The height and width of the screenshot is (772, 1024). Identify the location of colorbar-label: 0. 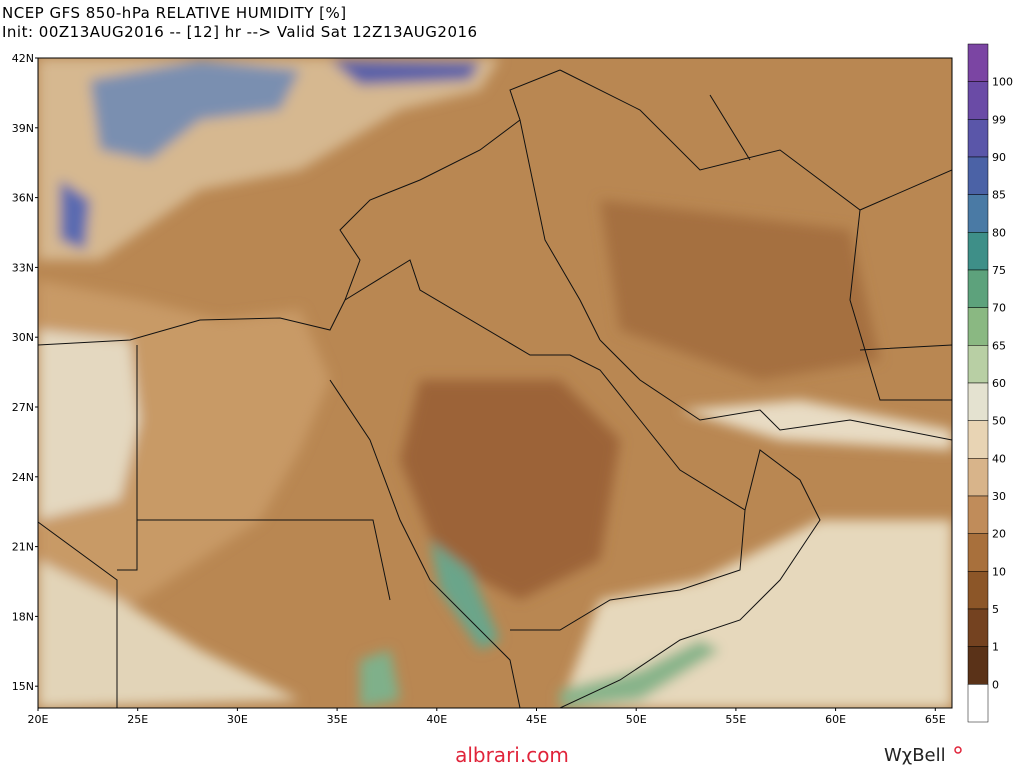
(995, 684).